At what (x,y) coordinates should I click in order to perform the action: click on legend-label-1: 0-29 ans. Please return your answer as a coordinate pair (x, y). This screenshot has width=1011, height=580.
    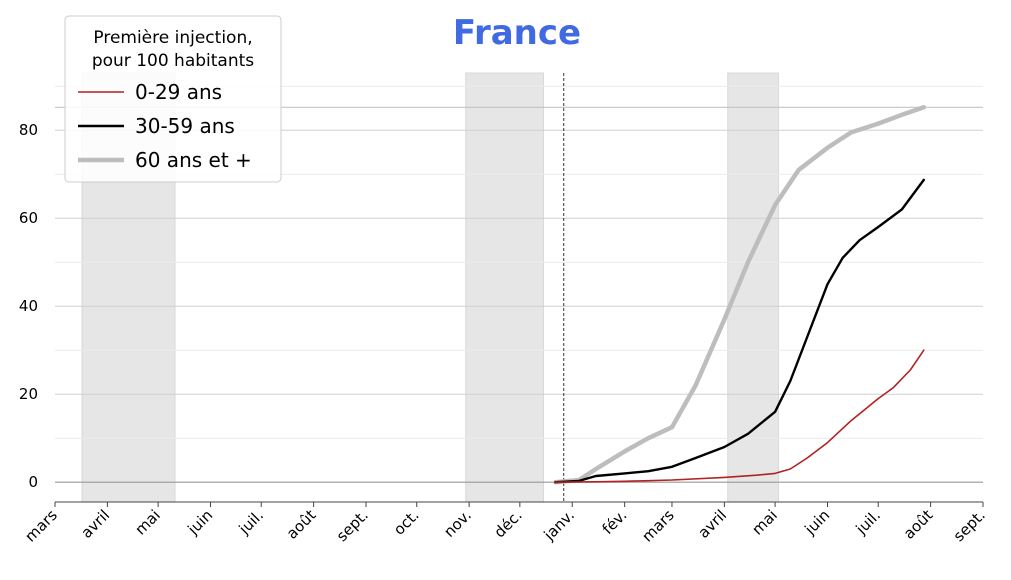
    Looking at the image, I should click on (178, 92).